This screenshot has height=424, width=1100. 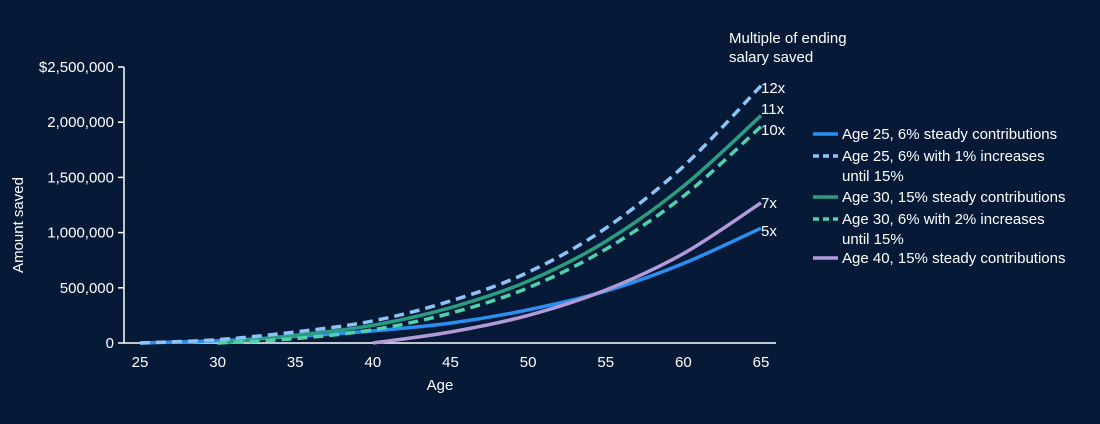 What do you see at coordinates (773, 160) in the screenshot?
I see `end-labels: 5x 12x 11x 10x 7x` at bounding box center [773, 160].